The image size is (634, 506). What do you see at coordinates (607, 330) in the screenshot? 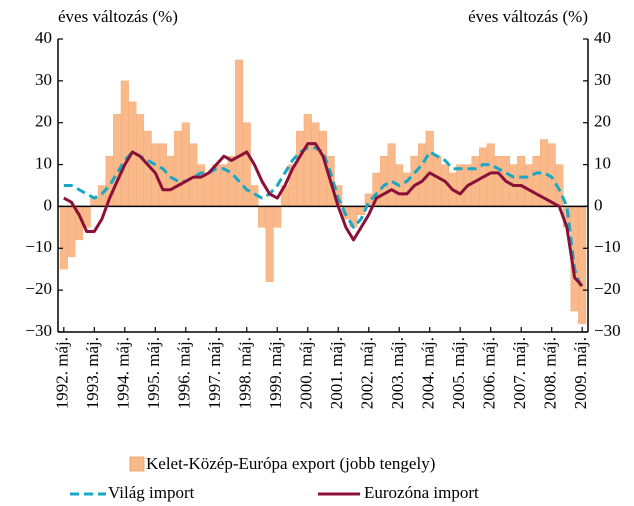
I see `y2-tick-label: −30` at bounding box center [607, 330].